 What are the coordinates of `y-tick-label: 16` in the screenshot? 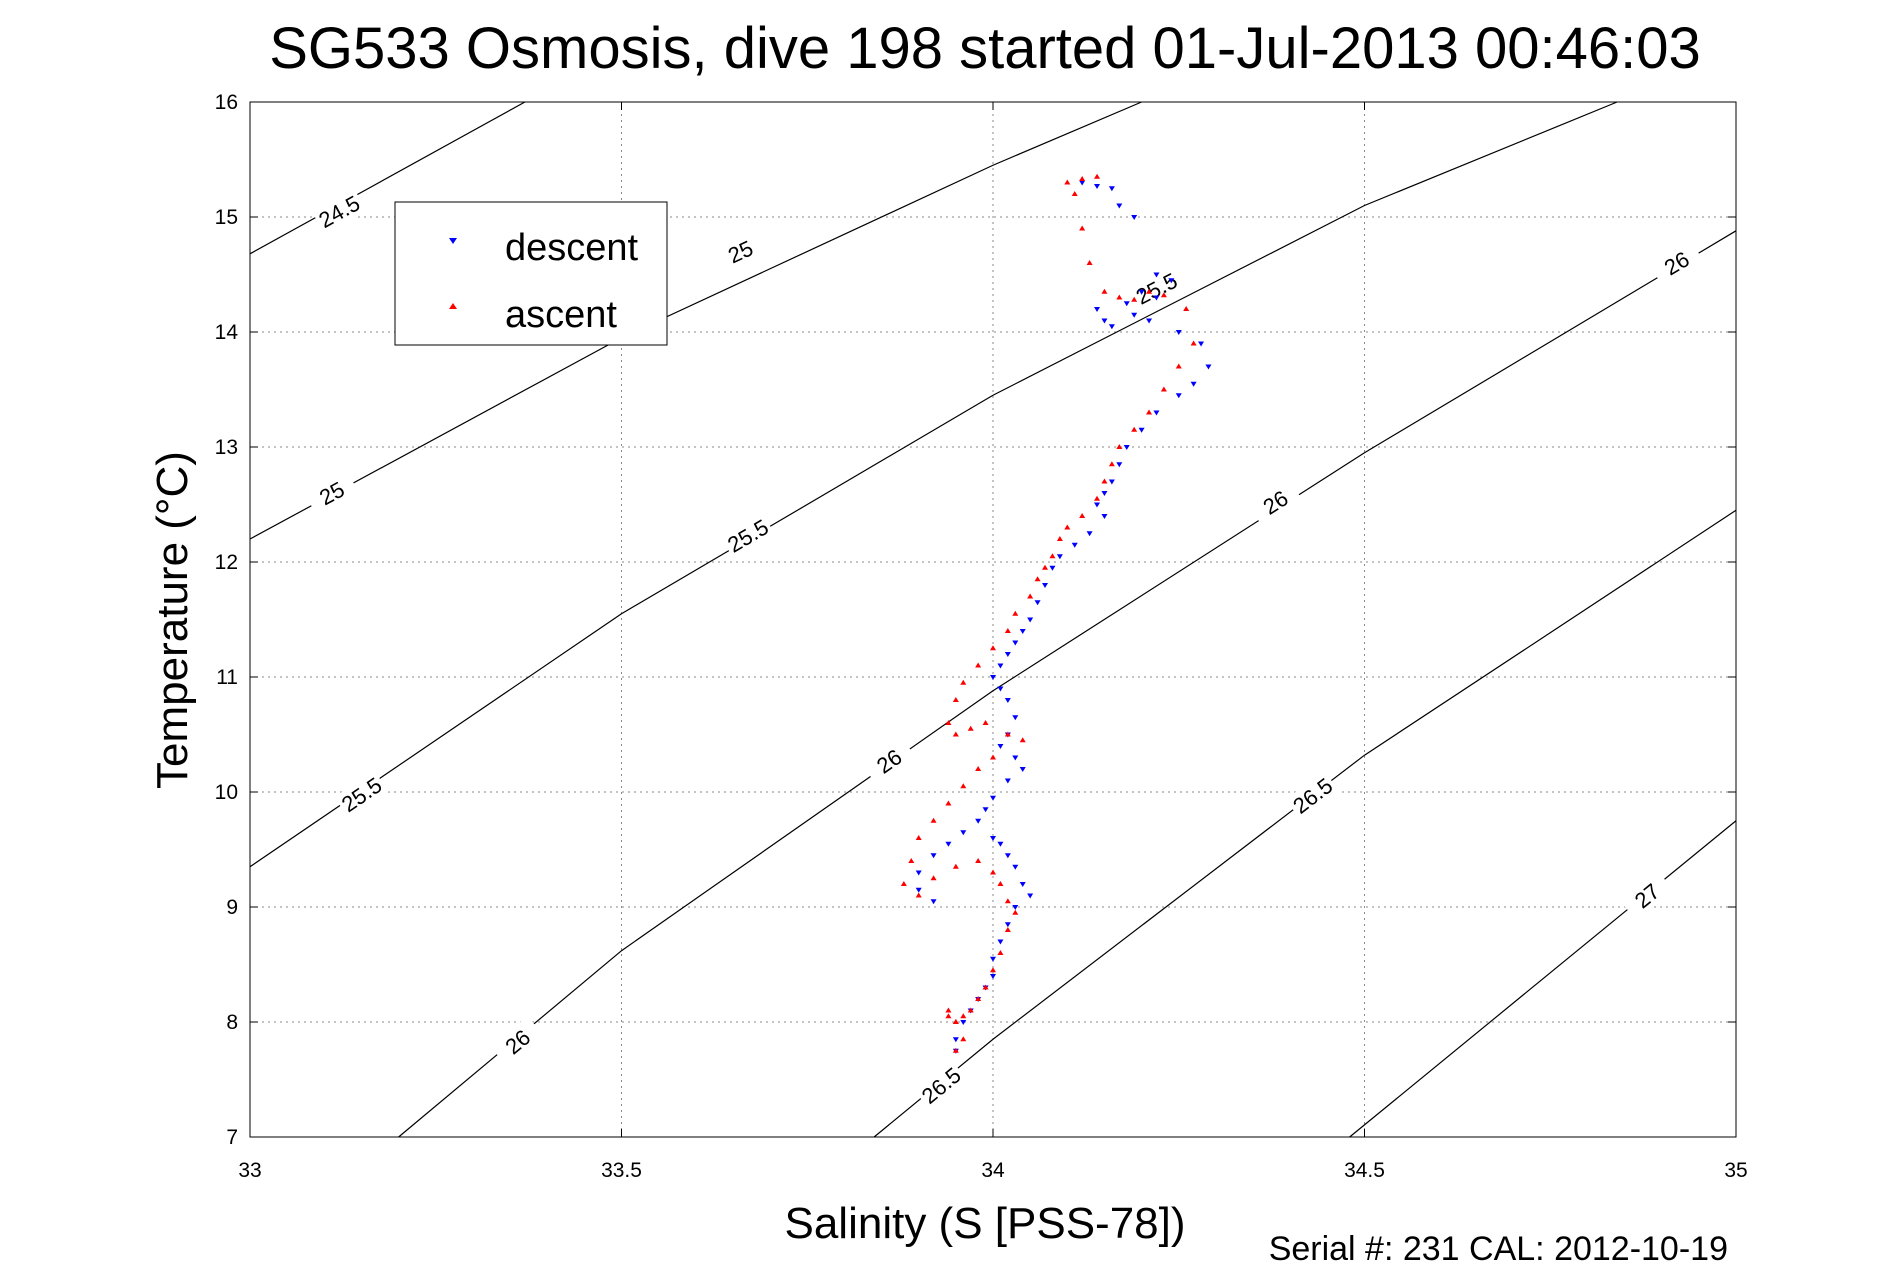 It's located at (226, 102).